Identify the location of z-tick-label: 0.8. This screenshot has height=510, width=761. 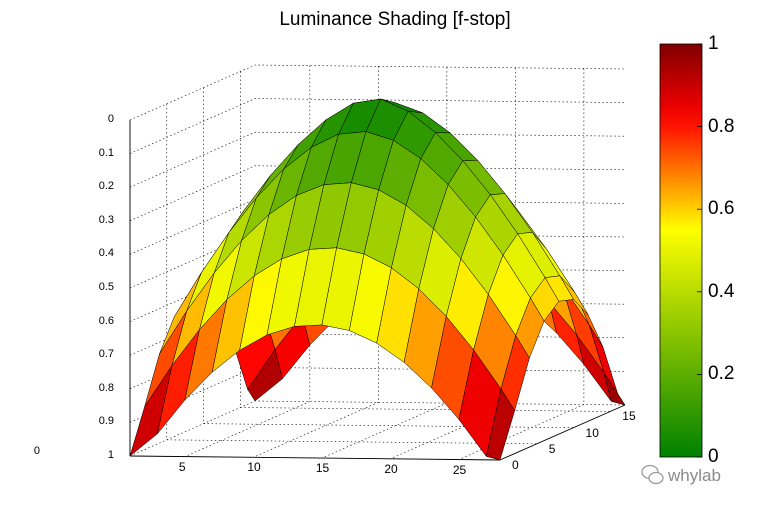
(106, 387).